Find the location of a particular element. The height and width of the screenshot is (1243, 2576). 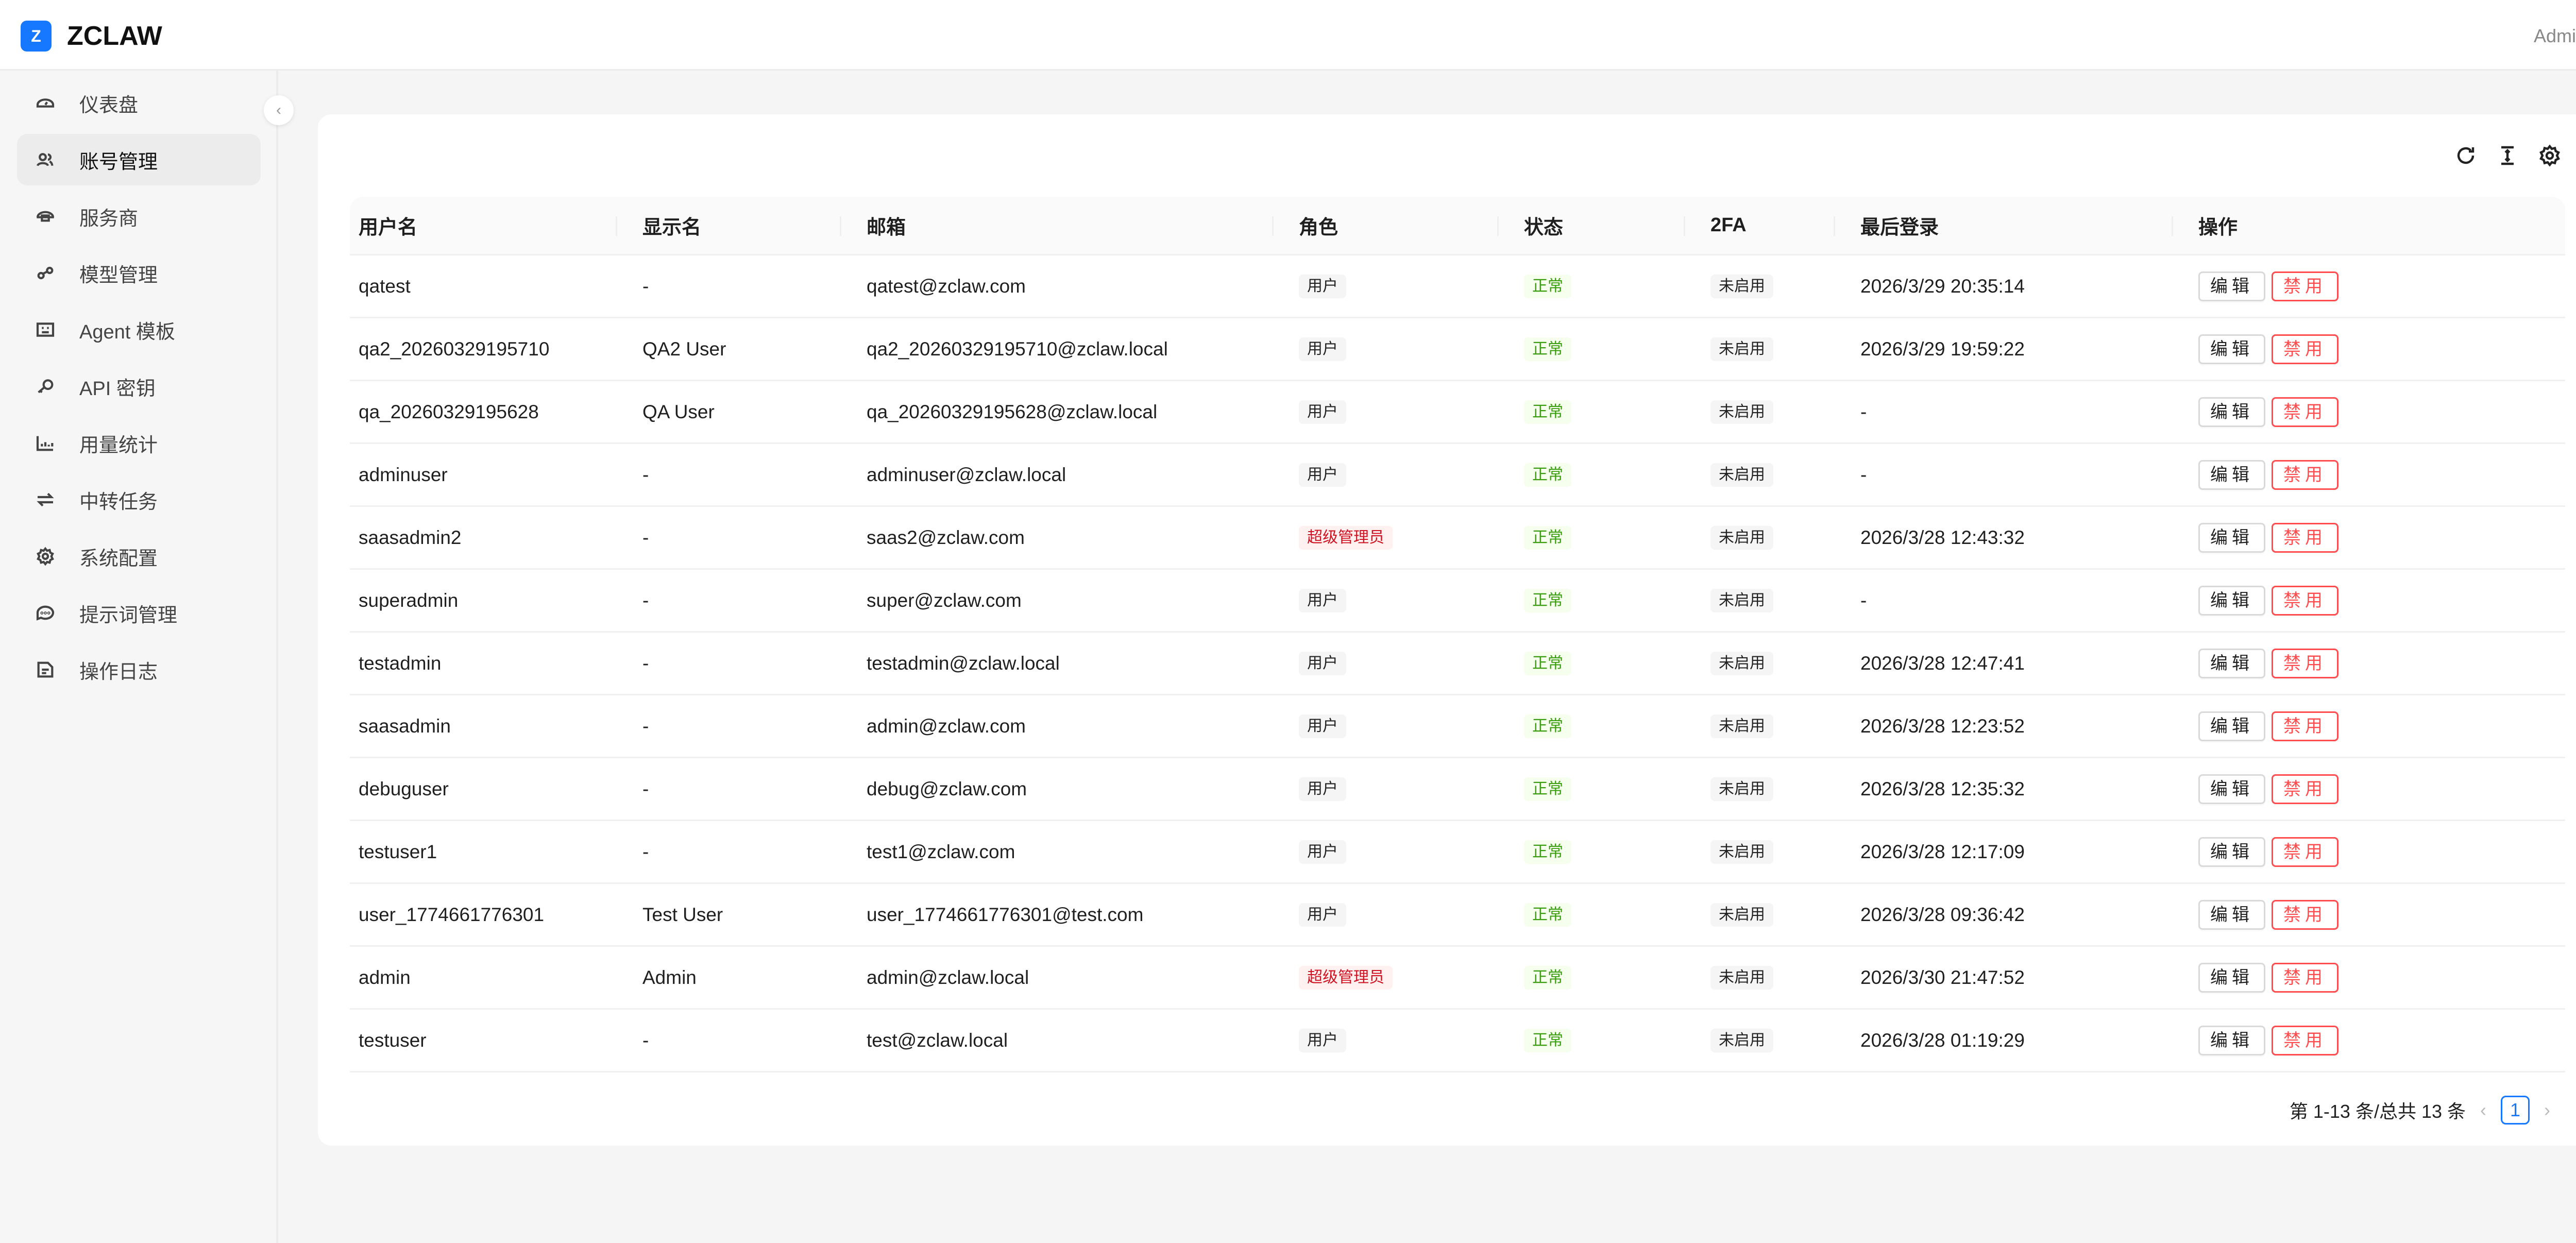

sidebar-item-label: Agent 模板 is located at coordinates (127, 332).